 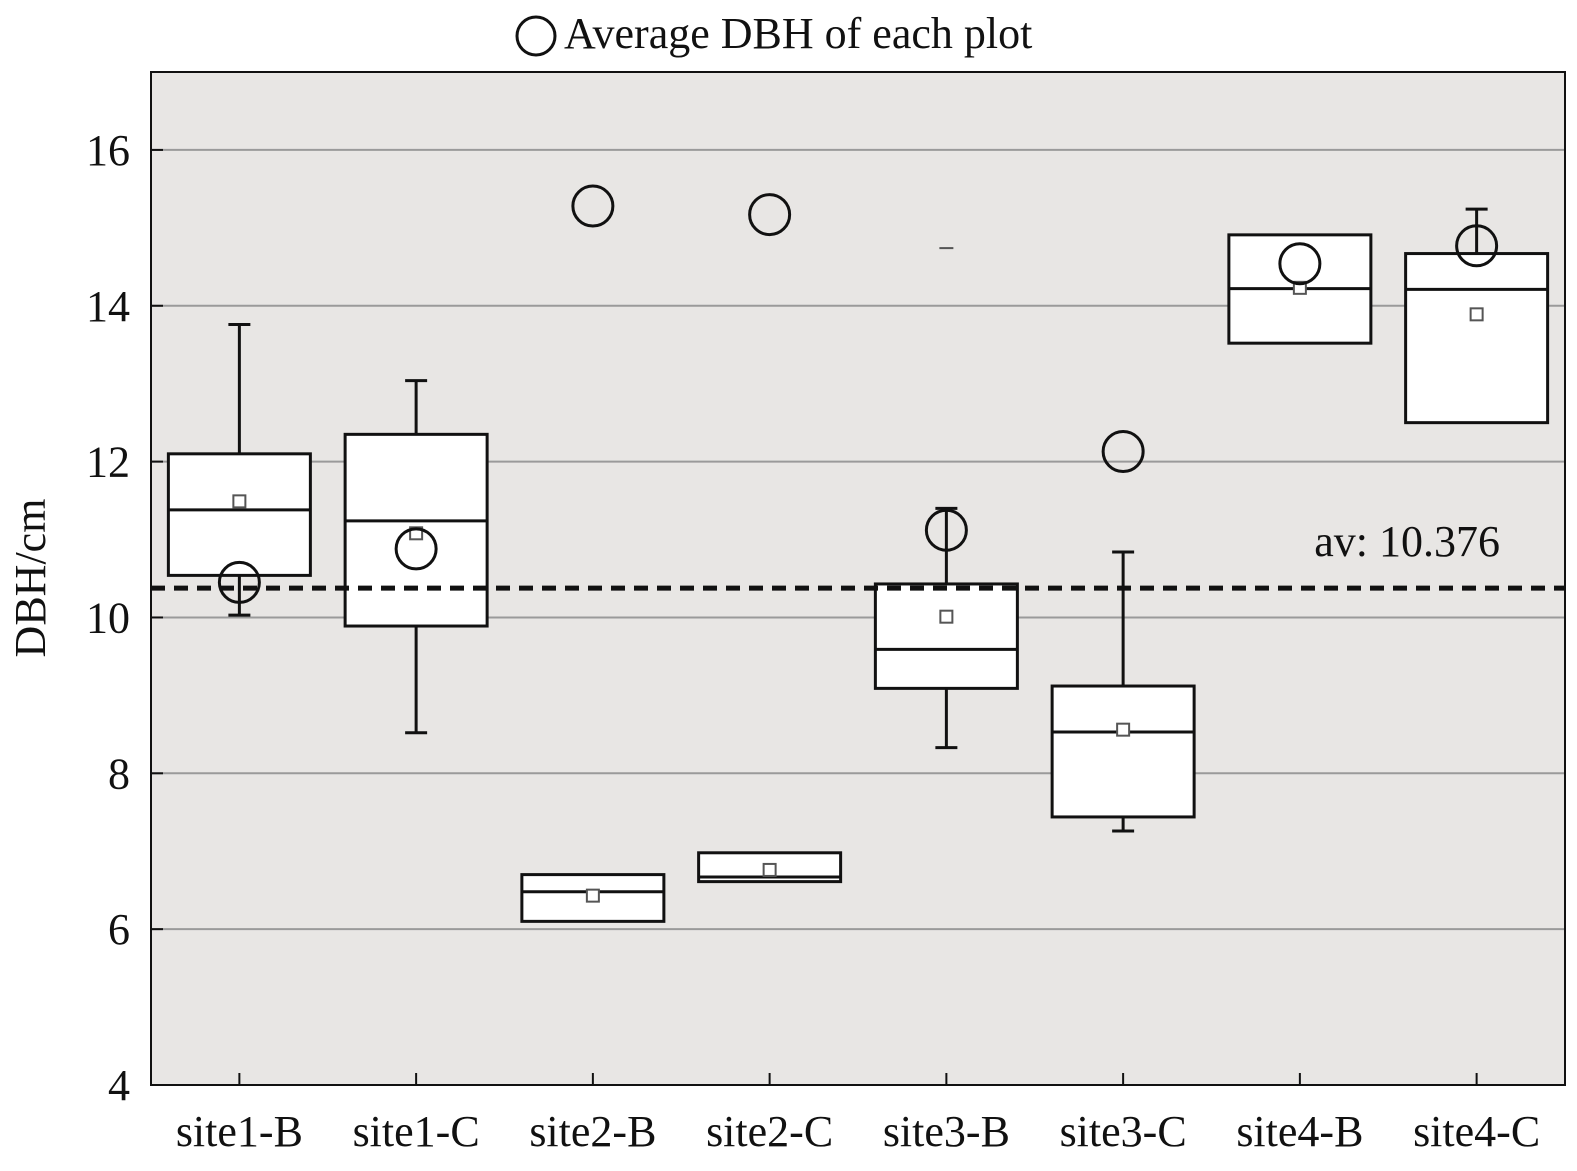 I want to click on y-tick-label: 4, so click(x=119, y=1085).